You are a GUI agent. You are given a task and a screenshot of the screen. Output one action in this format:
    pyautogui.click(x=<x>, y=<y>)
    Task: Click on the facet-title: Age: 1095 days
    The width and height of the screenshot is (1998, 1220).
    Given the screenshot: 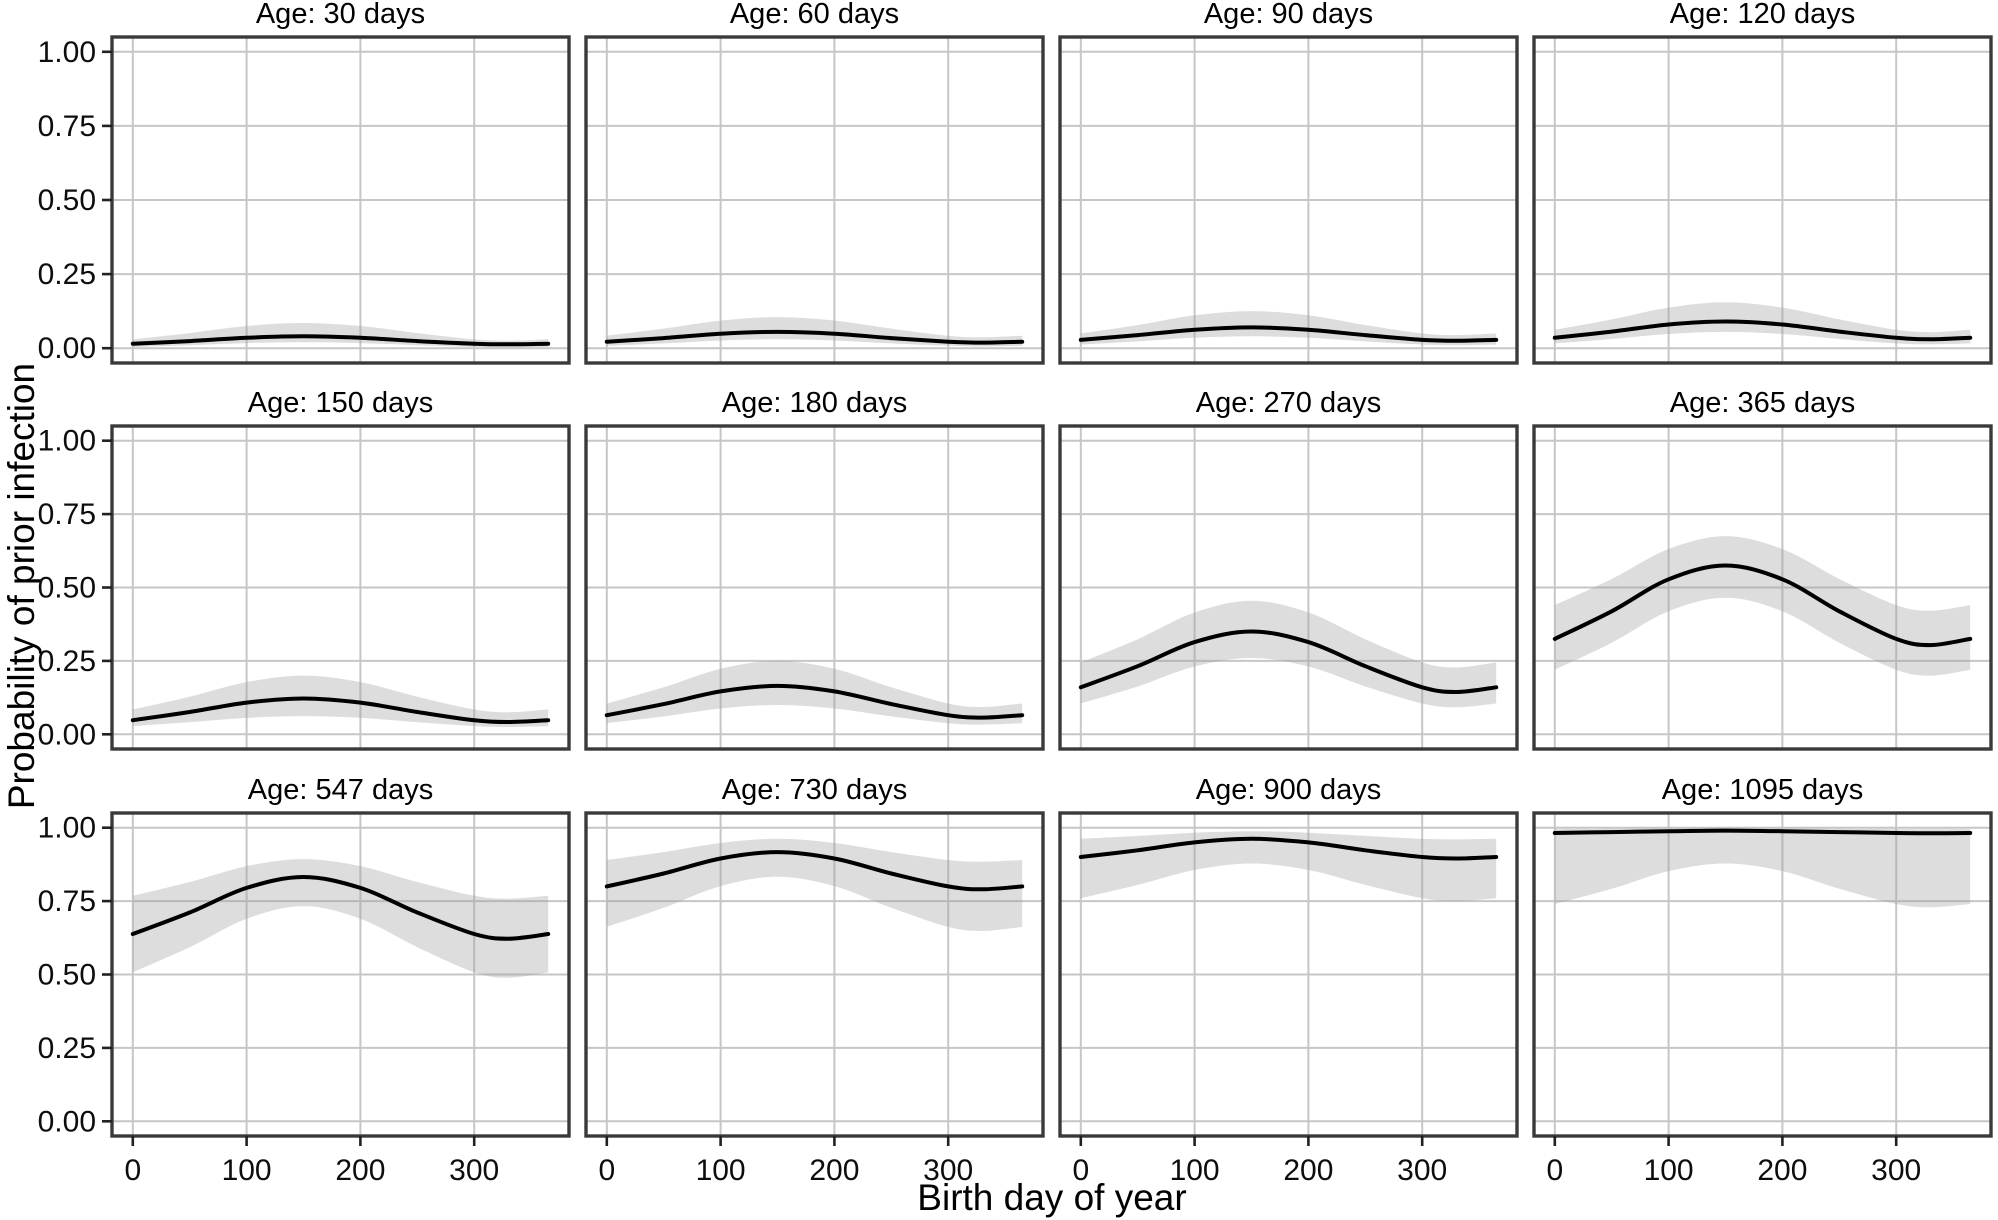 What is the action you would take?
    pyautogui.click(x=1763, y=790)
    